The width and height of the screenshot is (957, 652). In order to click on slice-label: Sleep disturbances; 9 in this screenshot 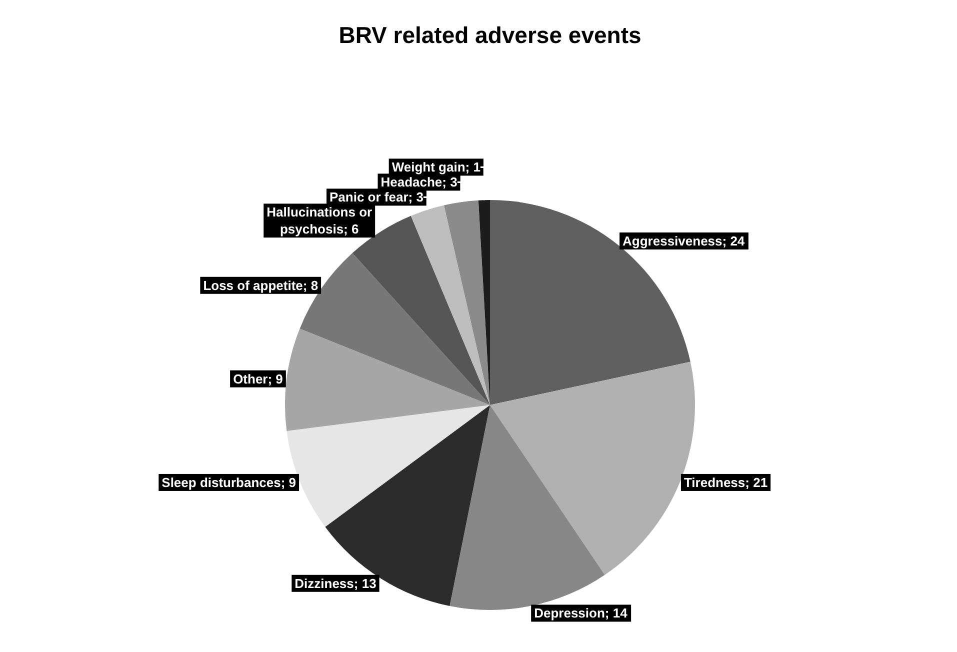, I will do `click(229, 482)`.